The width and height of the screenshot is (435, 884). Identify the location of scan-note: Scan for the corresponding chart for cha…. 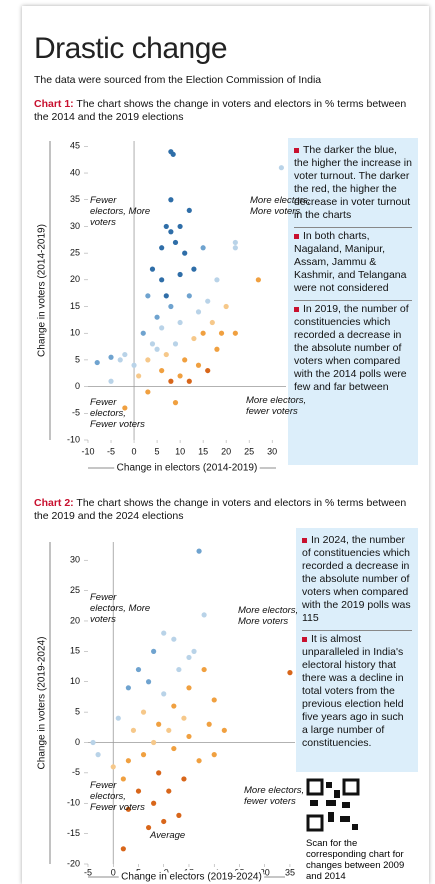
(355, 860).